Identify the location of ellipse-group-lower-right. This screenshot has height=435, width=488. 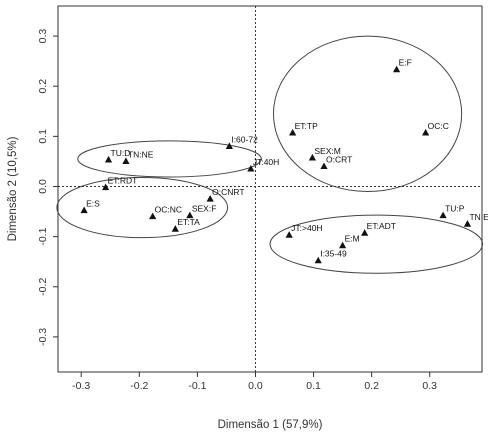
(376, 244).